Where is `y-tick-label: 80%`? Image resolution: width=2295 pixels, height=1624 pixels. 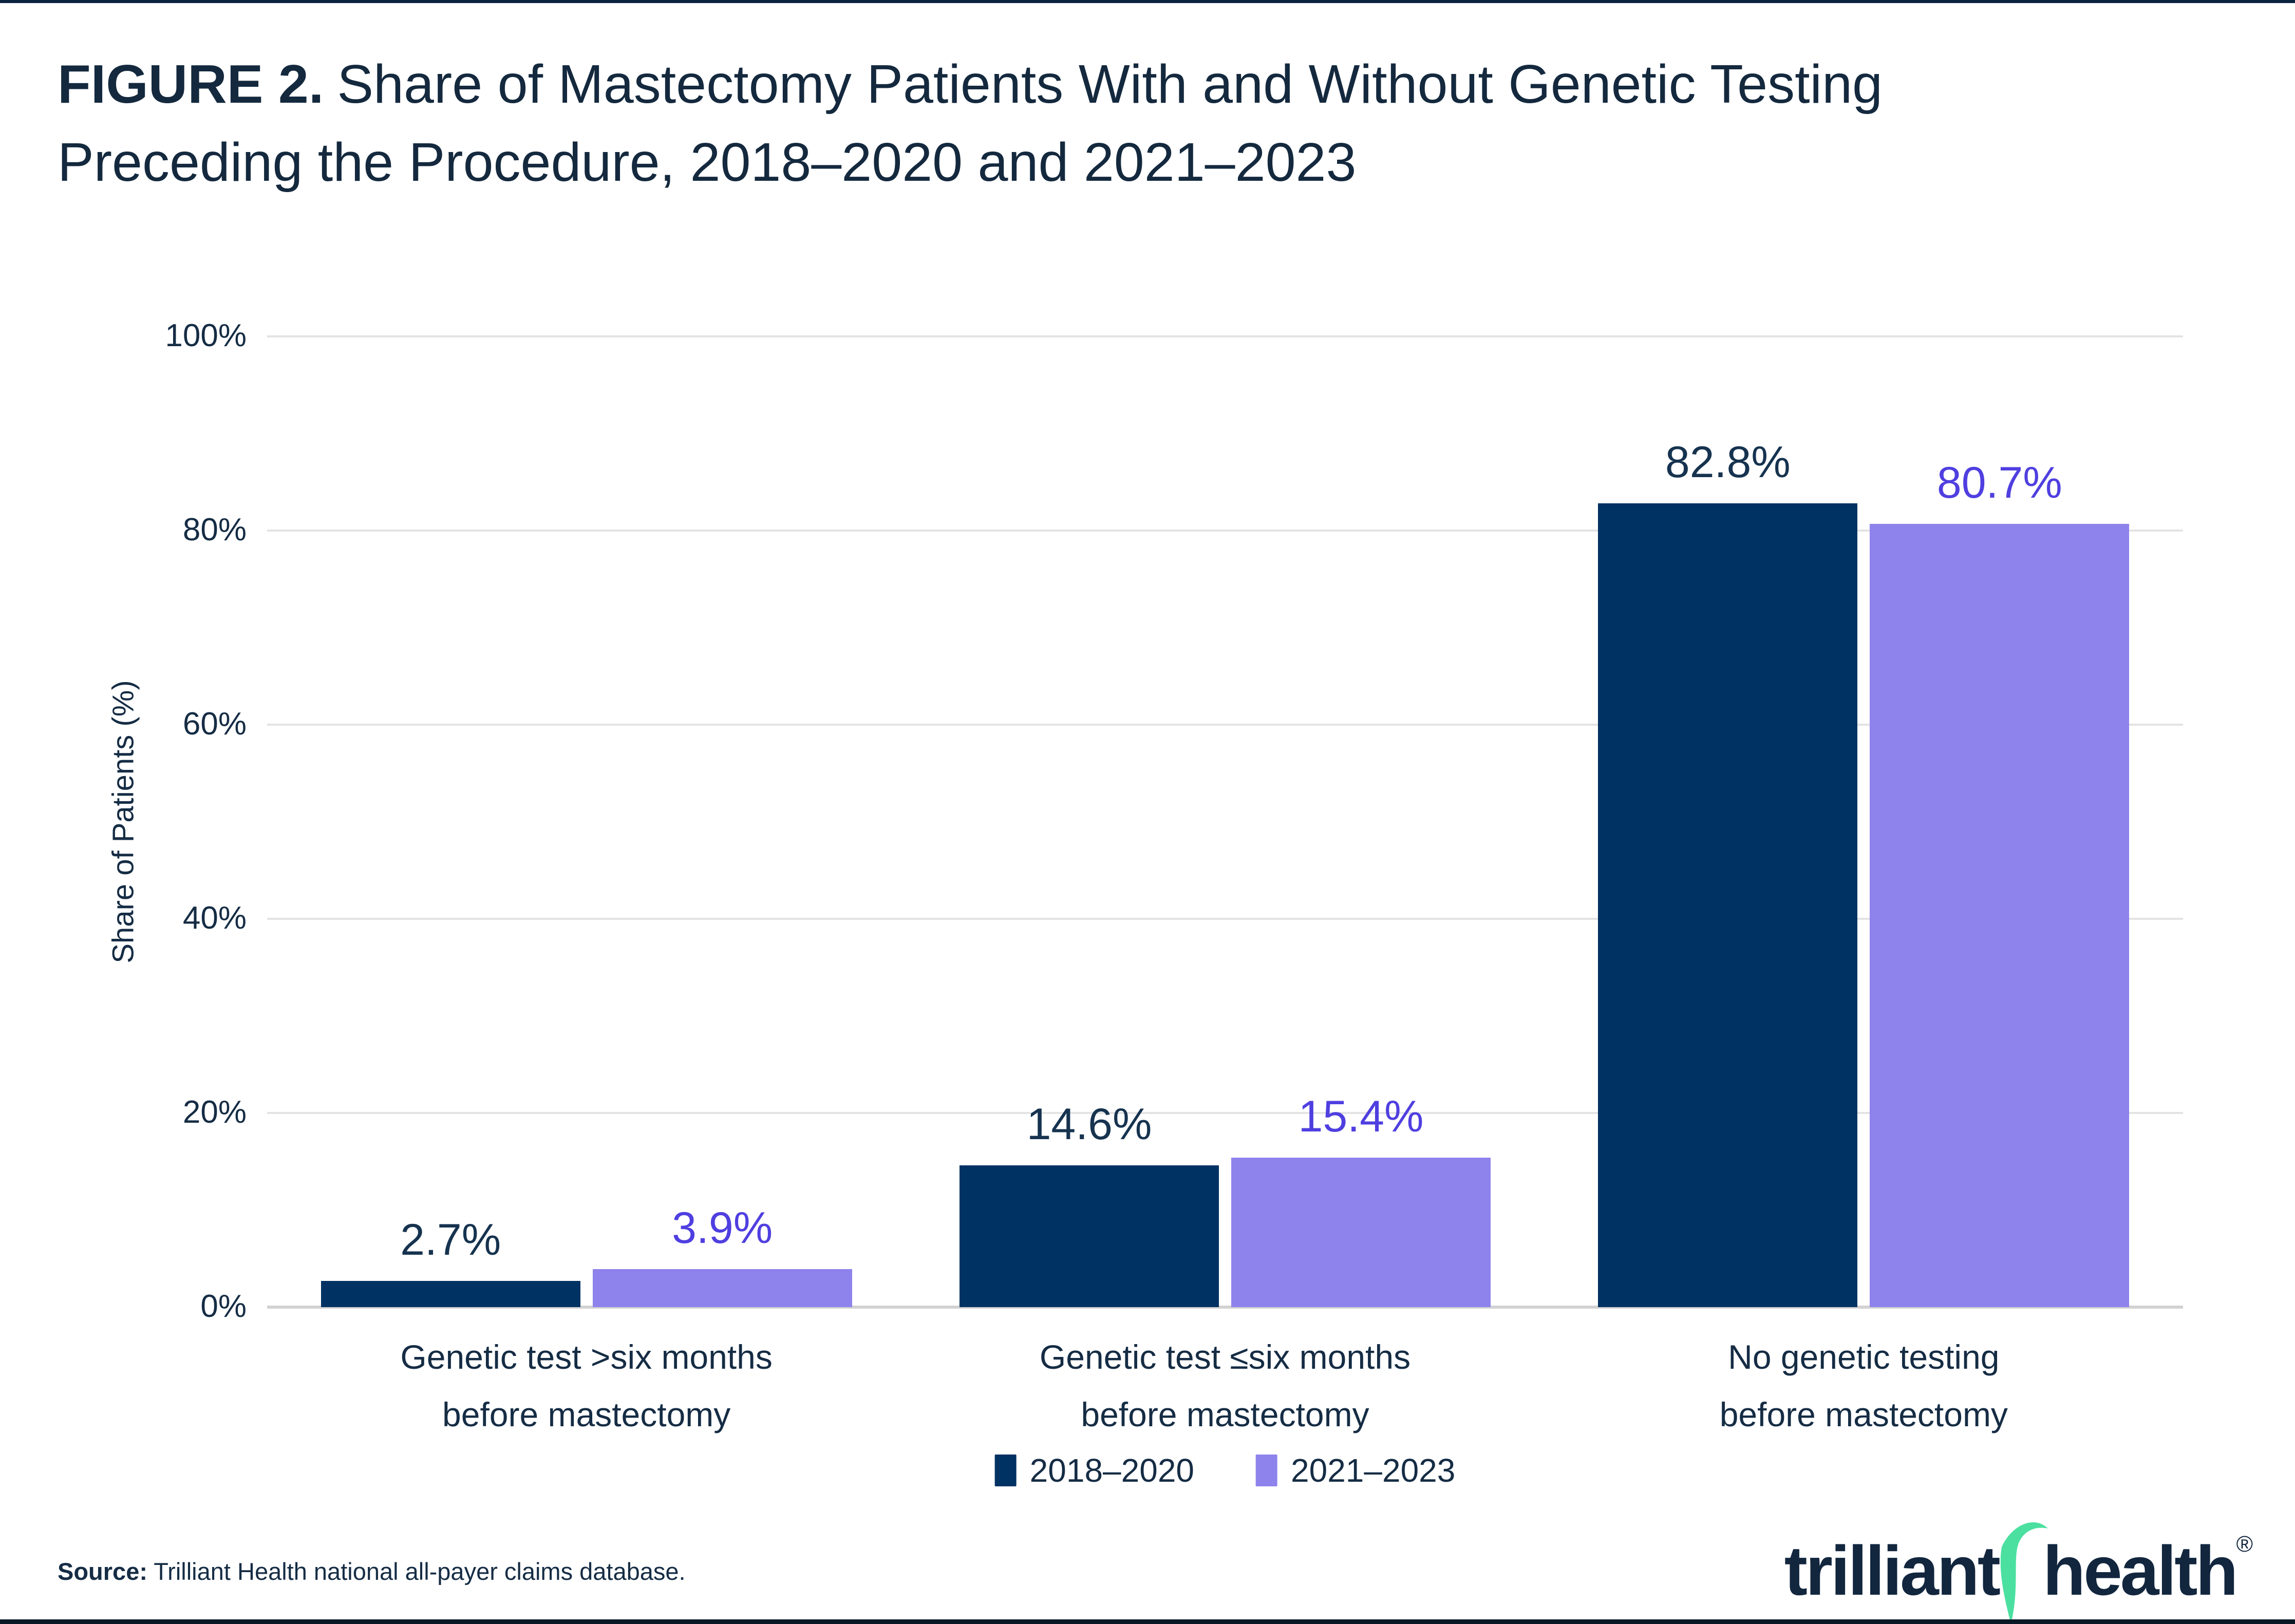
y-tick-label: 80% is located at coordinates (215, 530).